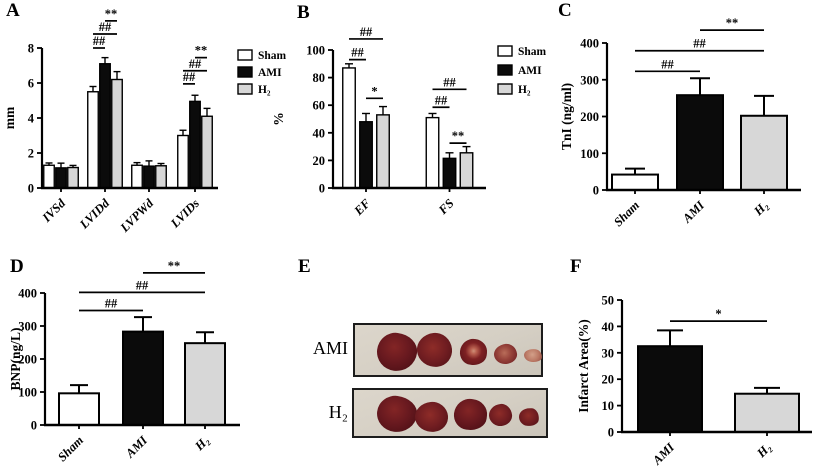  Describe the element at coordinates (137, 216) in the screenshot. I see `x-axis-label: LVPWd` at that location.